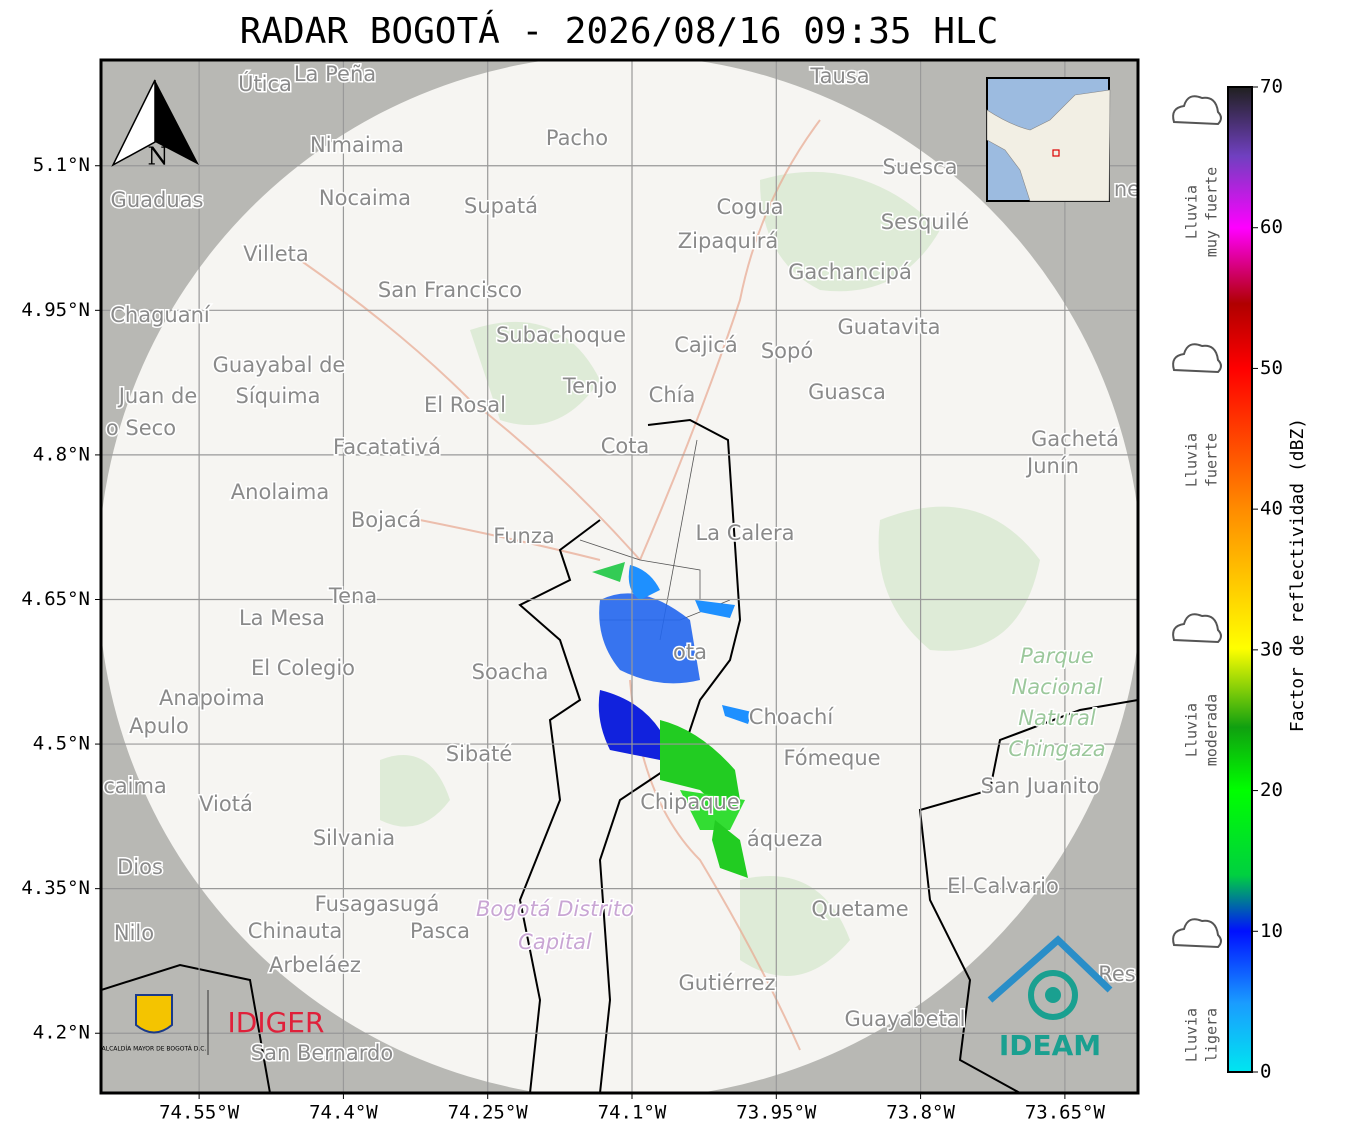 The image size is (1349, 1143). Describe the element at coordinates (1271, 227) in the screenshot. I see `colorbar-tick-label: 60` at that location.